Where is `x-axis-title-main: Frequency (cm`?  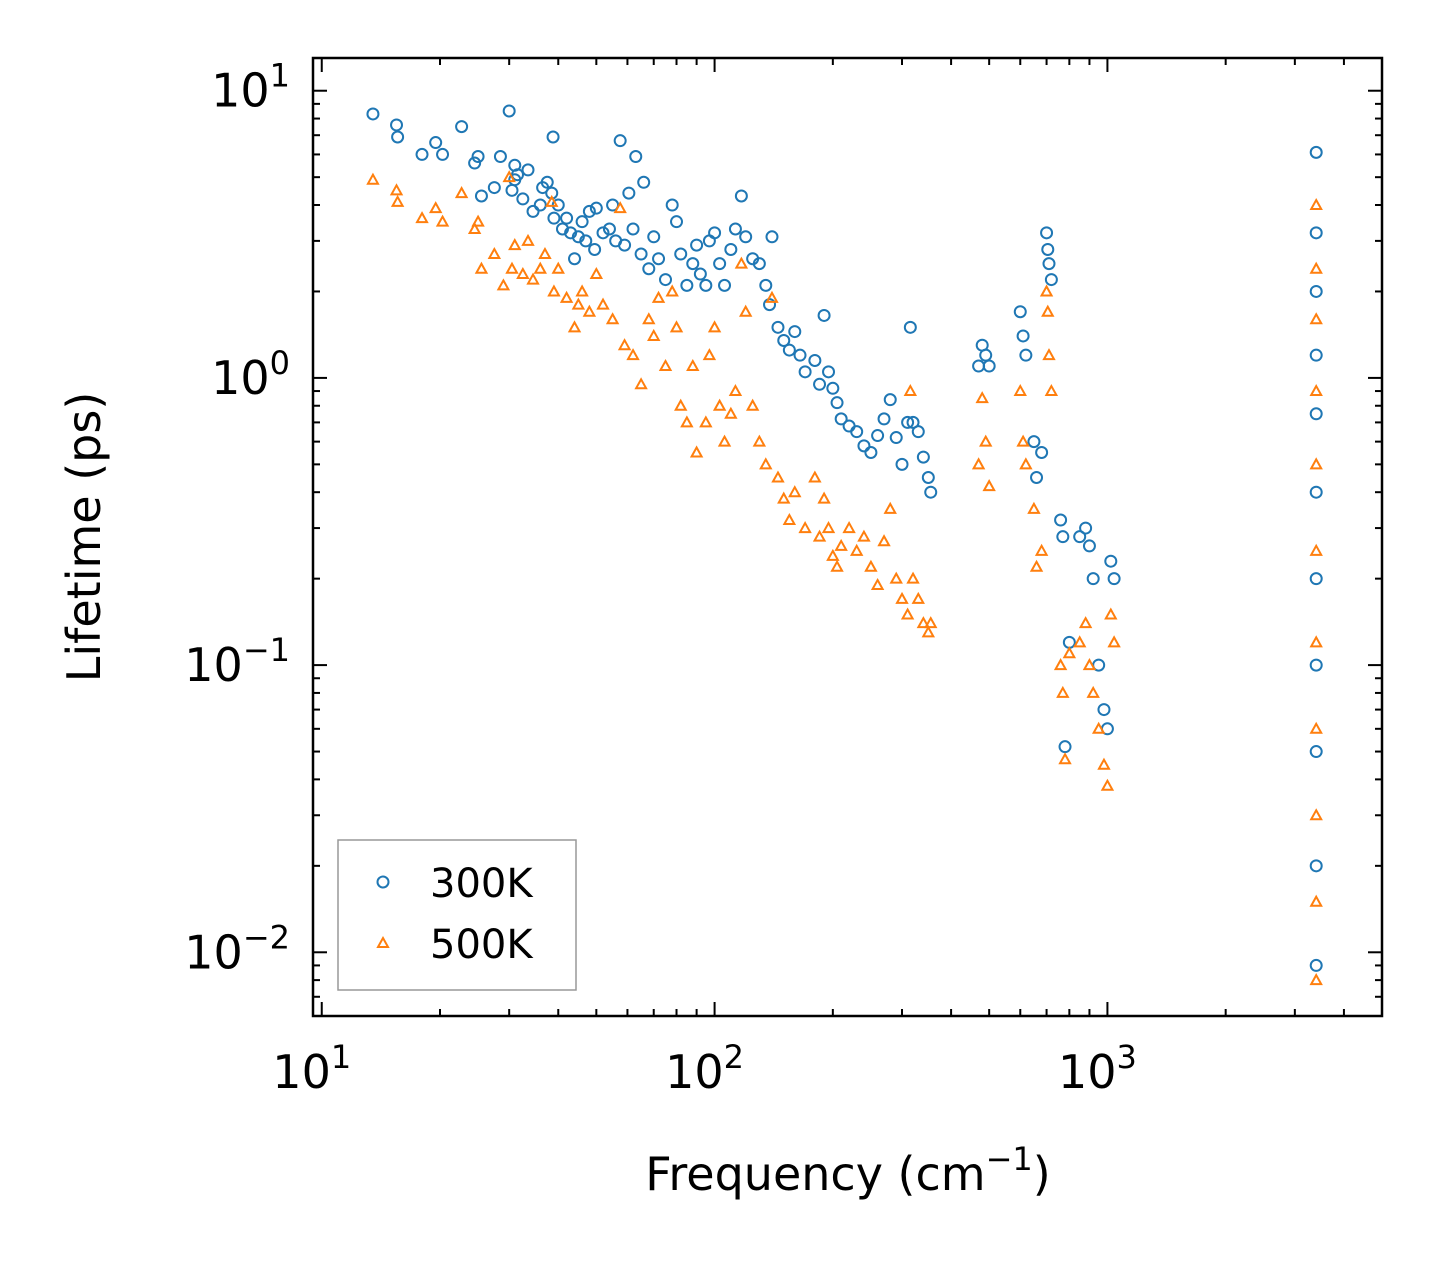 x-axis-title-main: Frequency (cm is located at coordinates (815, 1174).